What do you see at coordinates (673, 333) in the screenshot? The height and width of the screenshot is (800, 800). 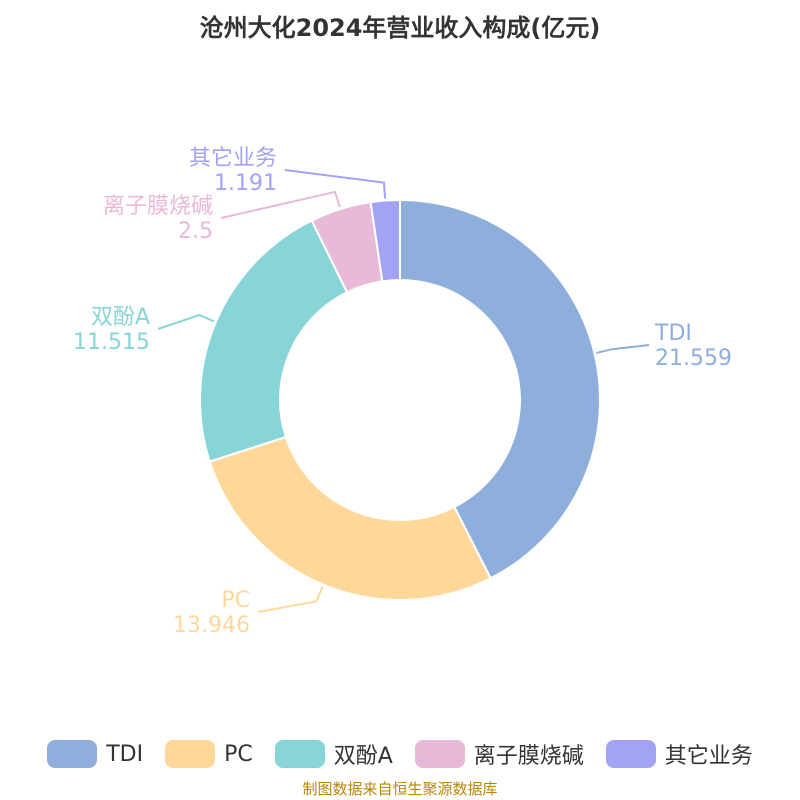 I see `slice-label-0: TDI` at bounding box center [673, 333].